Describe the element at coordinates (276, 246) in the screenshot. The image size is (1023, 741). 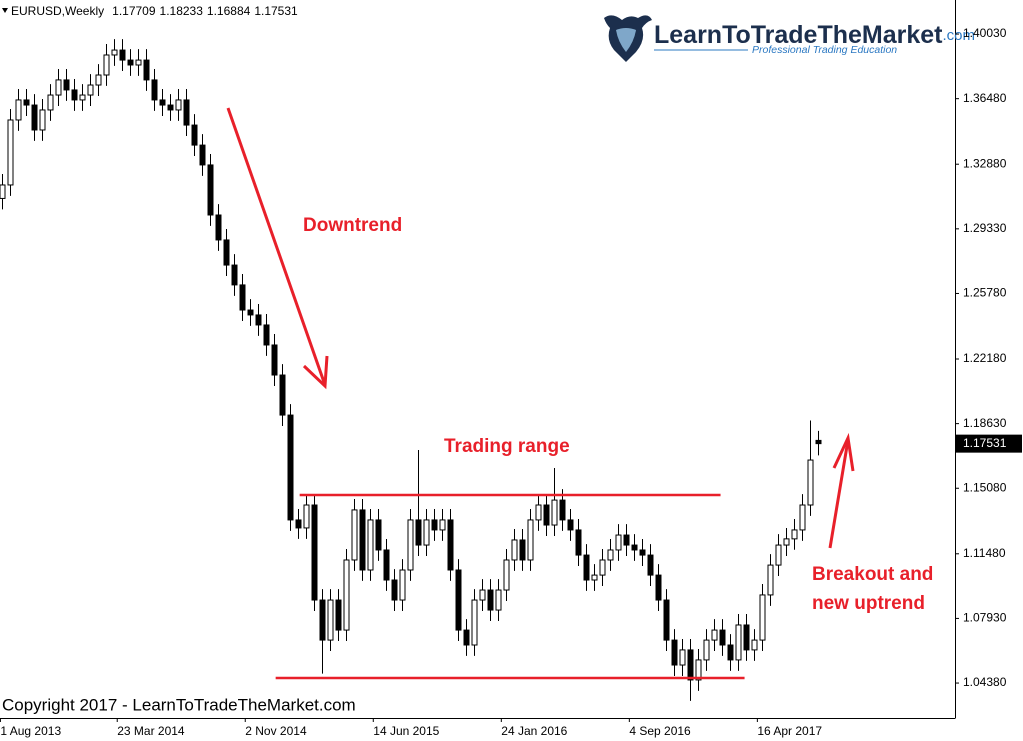
I see `downtrend-arrow` at that location.